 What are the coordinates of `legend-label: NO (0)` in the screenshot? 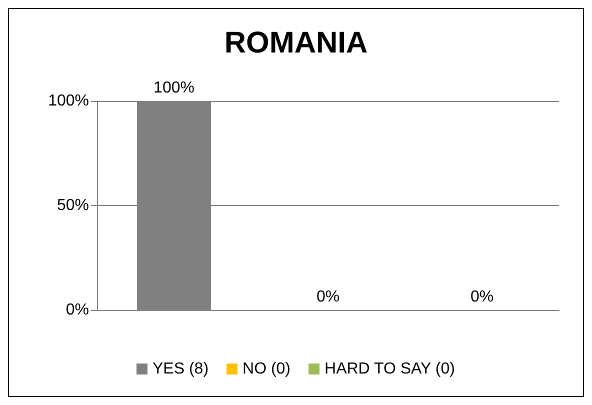 It's located at (266, 369).